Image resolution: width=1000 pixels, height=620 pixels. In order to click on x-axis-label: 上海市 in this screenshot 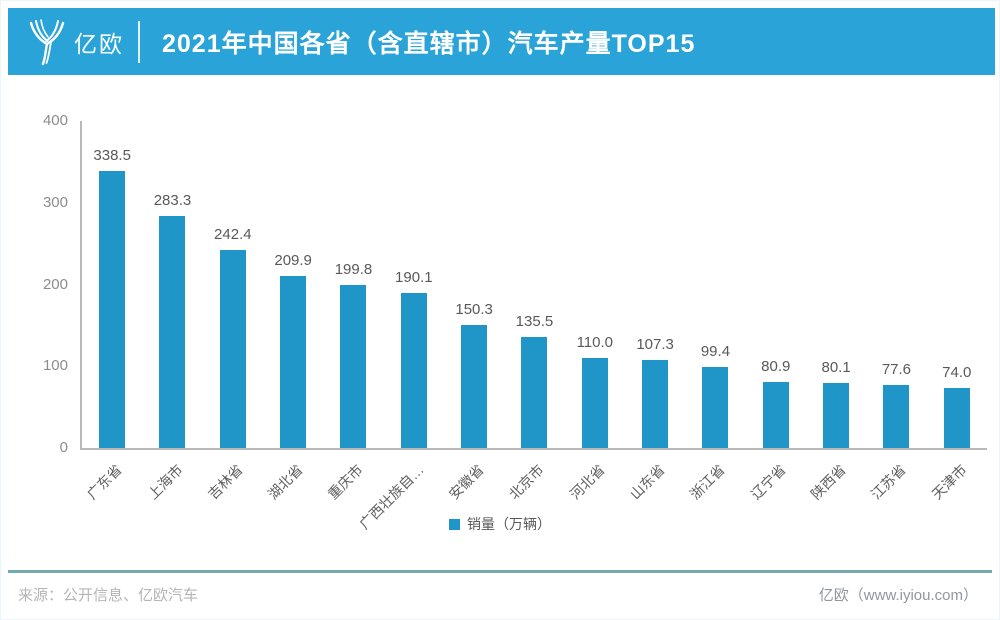, I will do `click(165, 482)`.